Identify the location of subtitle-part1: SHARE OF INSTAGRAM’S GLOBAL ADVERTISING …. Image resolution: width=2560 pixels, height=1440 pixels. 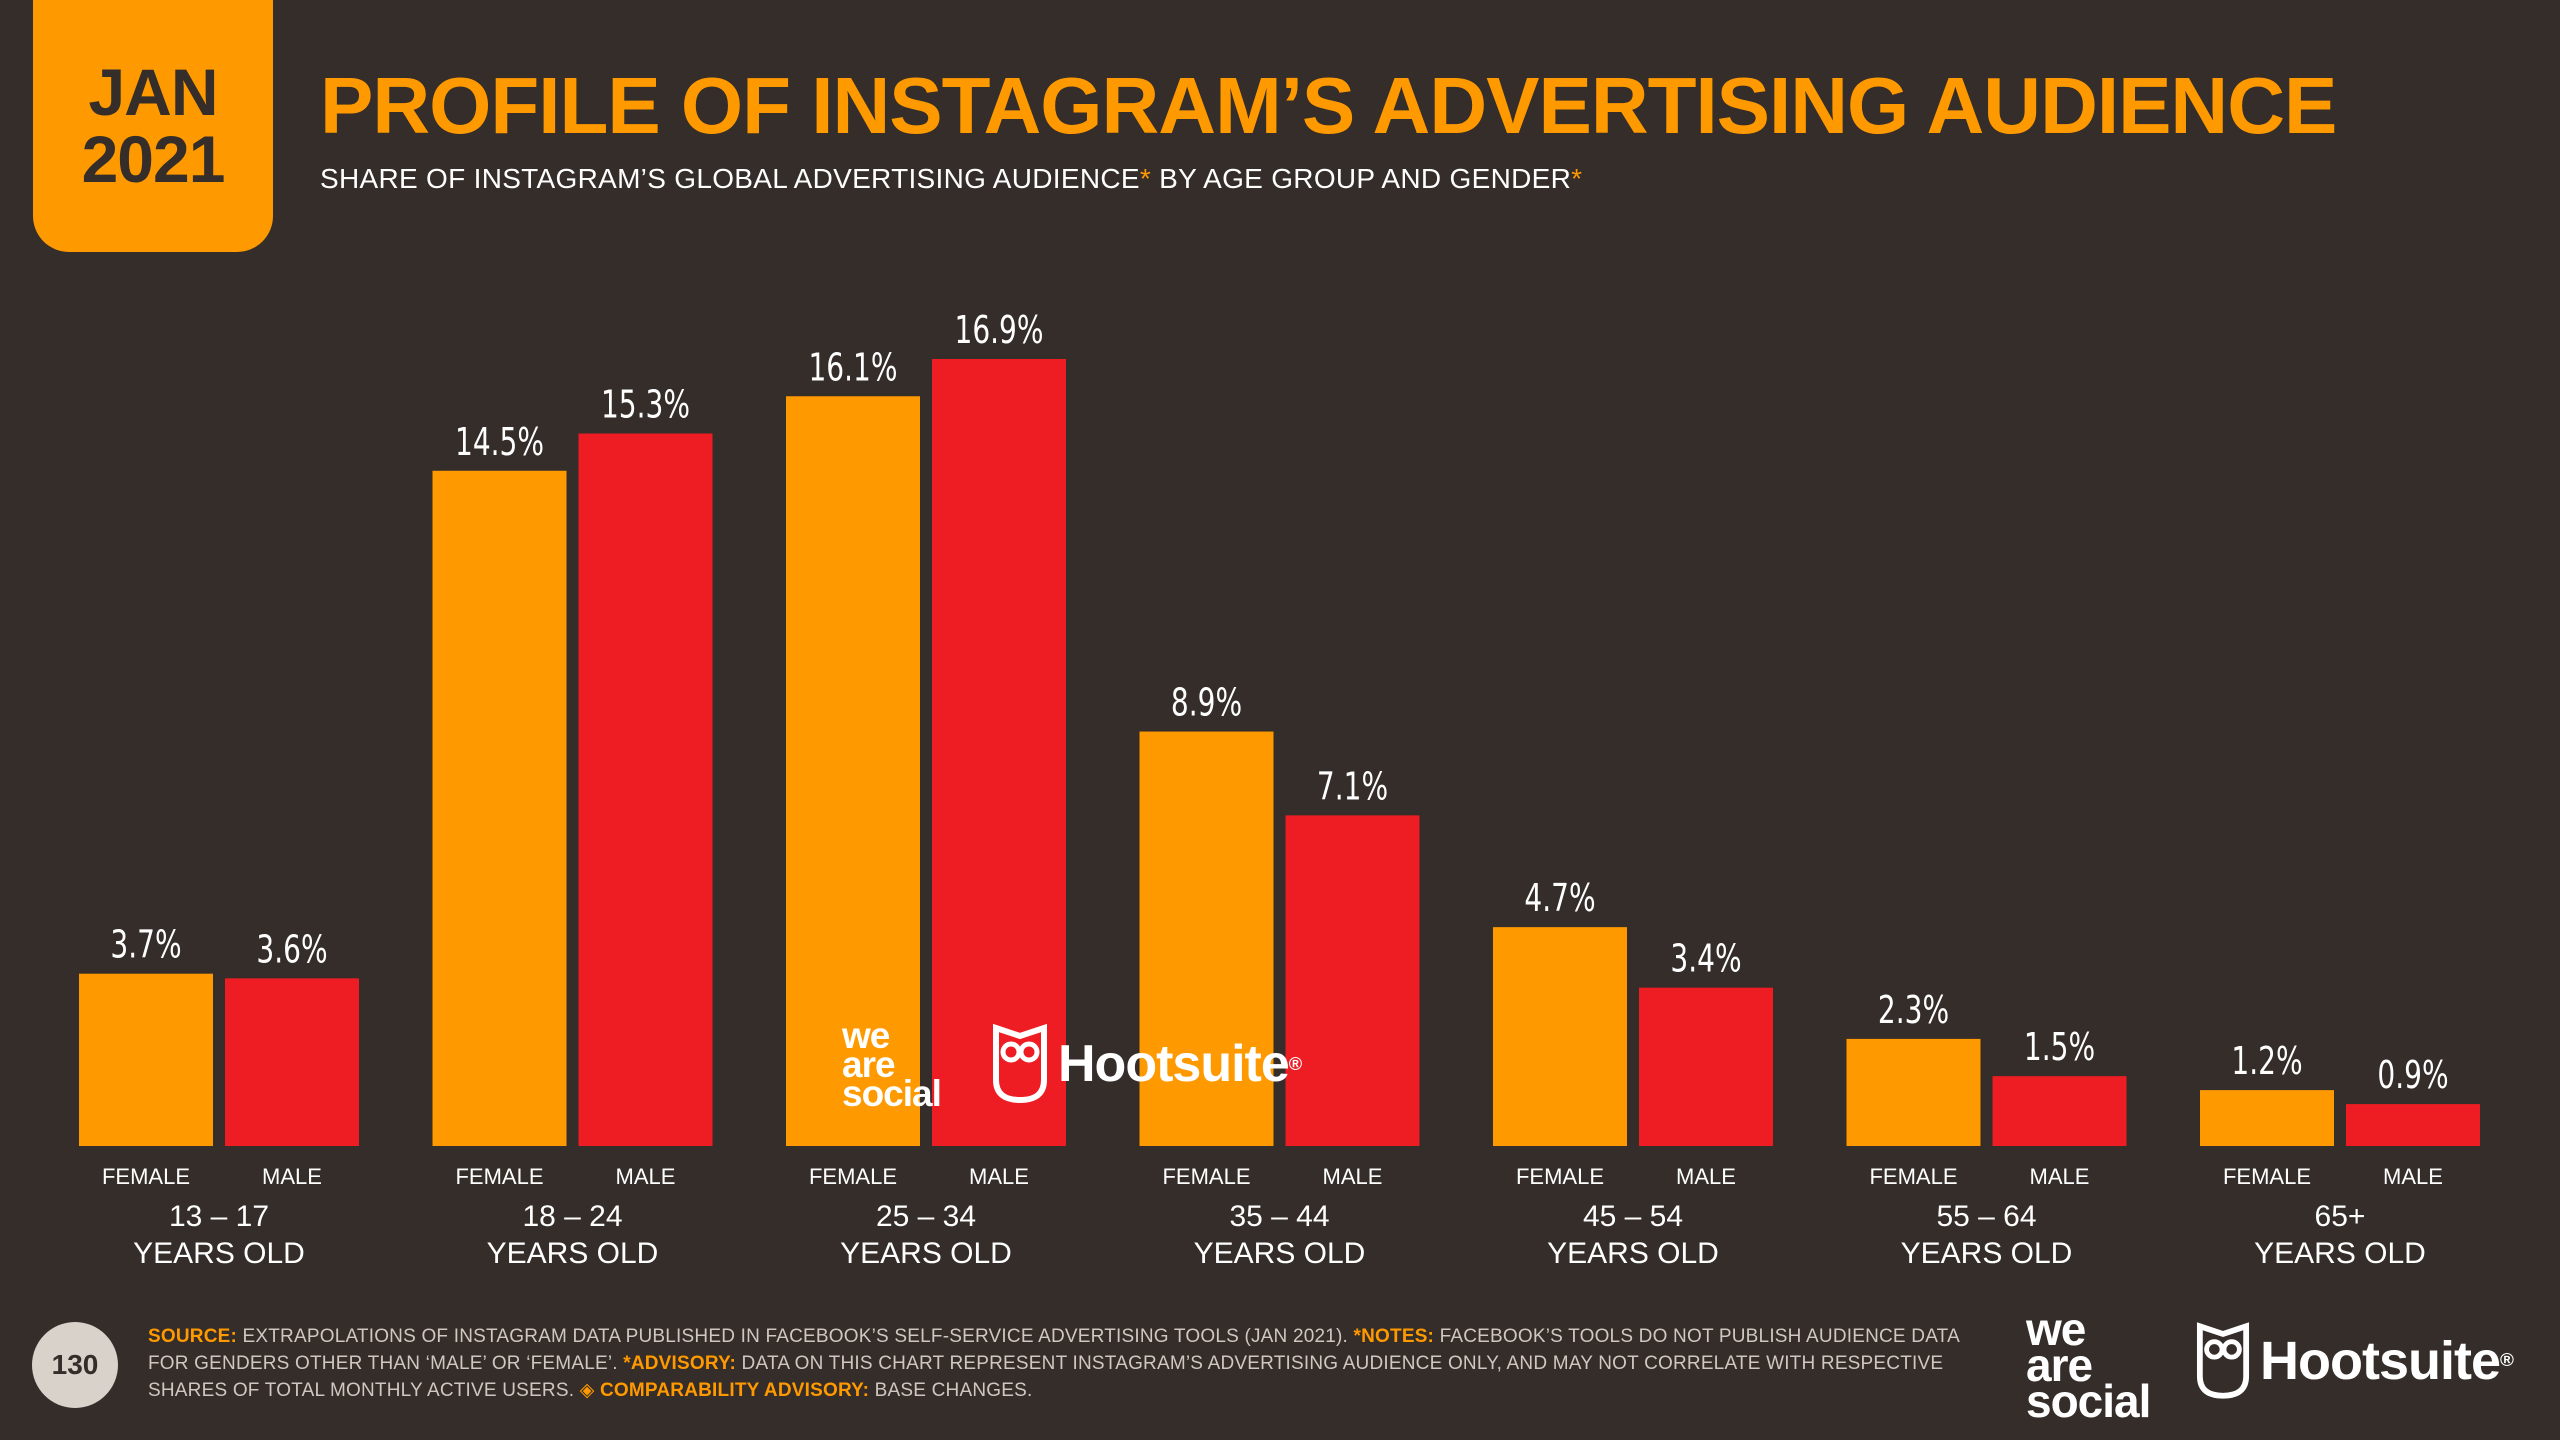
(730, 178).